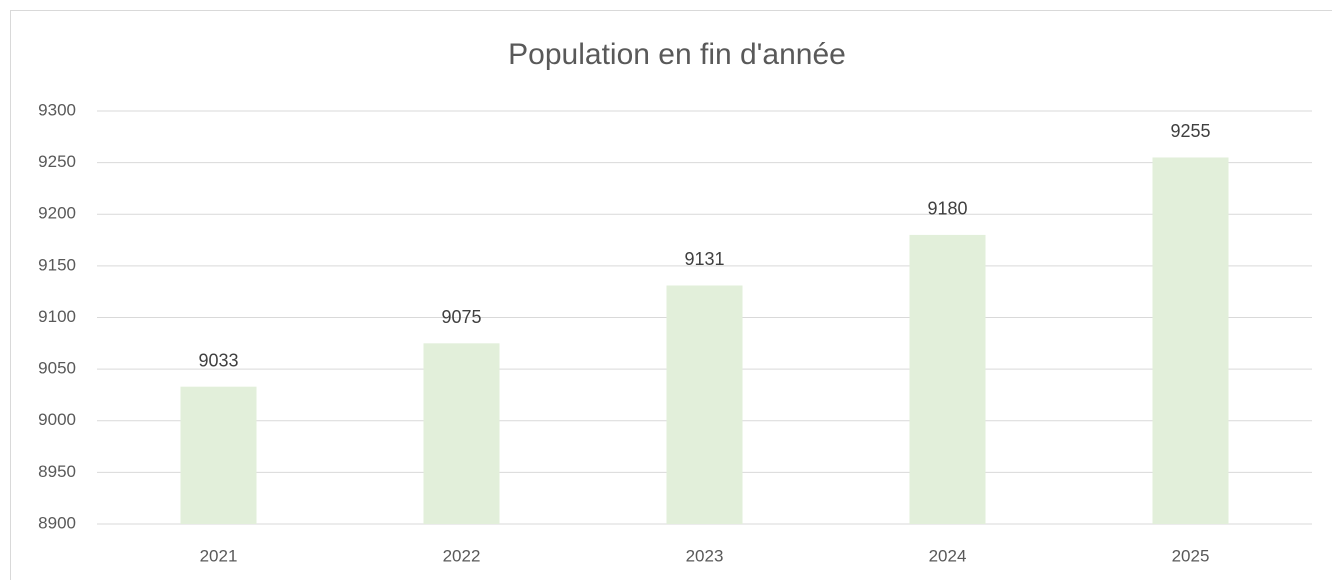 Image resolution: width=1332 pixels, height=580 pixels. What do you see at coordinates (462, 555) in the screenshot?
I see `x-tick-label: 2022` at bounding box center [462, 555].